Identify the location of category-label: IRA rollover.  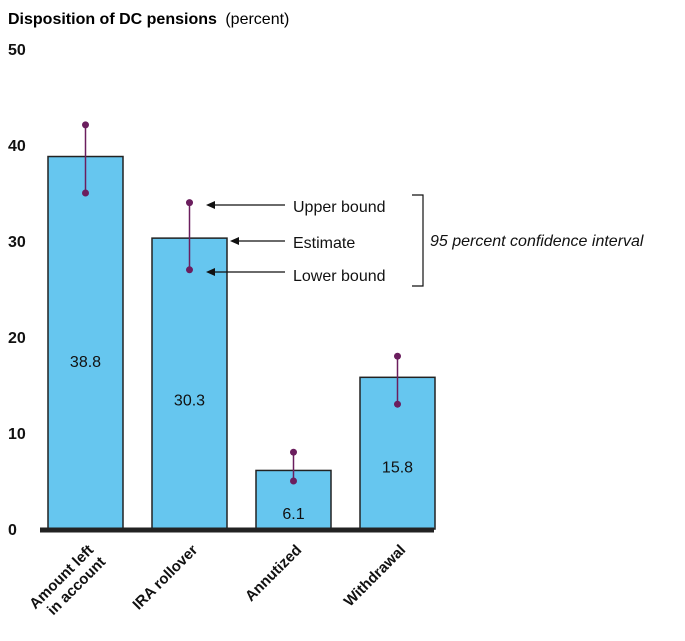
(165, 578).